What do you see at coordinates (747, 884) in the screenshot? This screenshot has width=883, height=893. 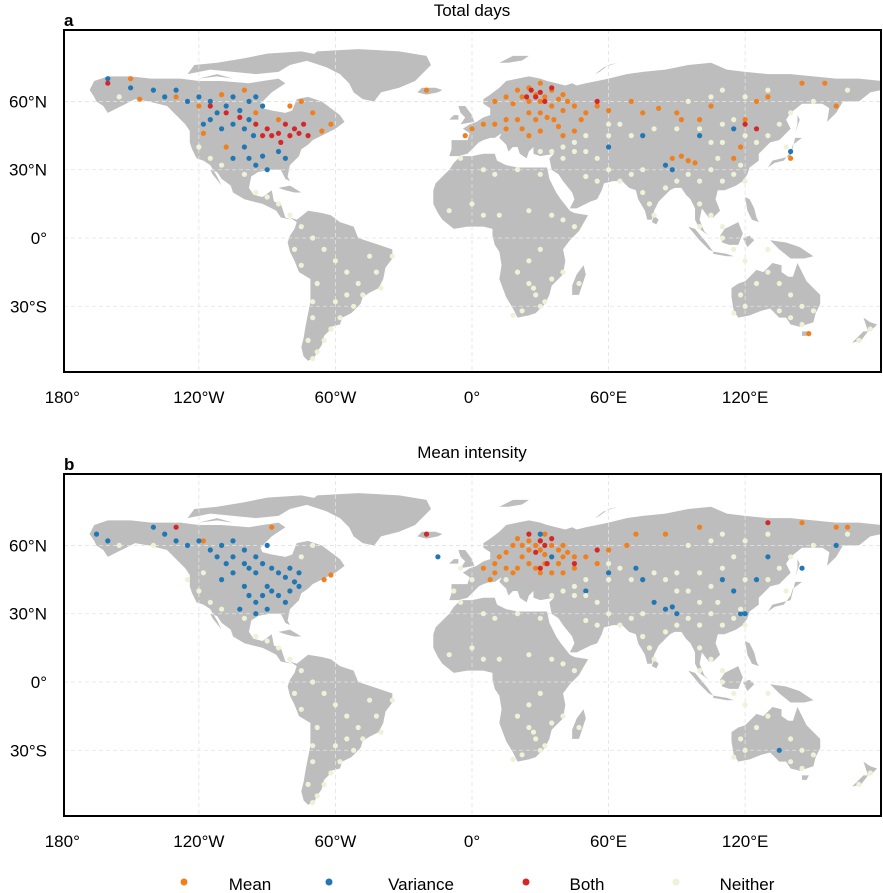 I see `legend-label-neither: Neither` at bounding box center [747, 884].